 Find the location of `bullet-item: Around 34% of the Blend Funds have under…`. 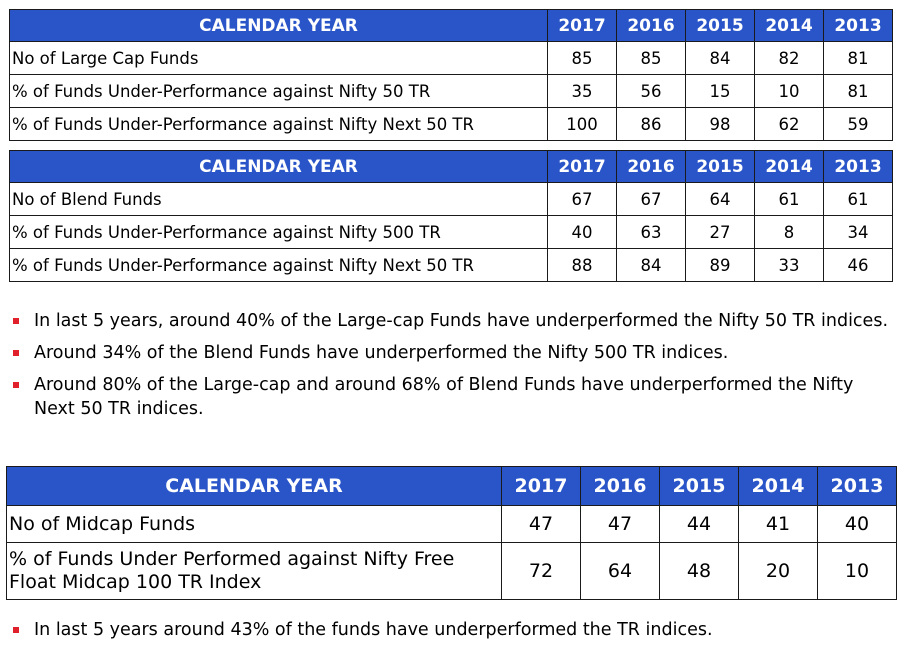

bullet-item: Around 34% of the Blend Funds have under… is located at coordinates (447, 353).